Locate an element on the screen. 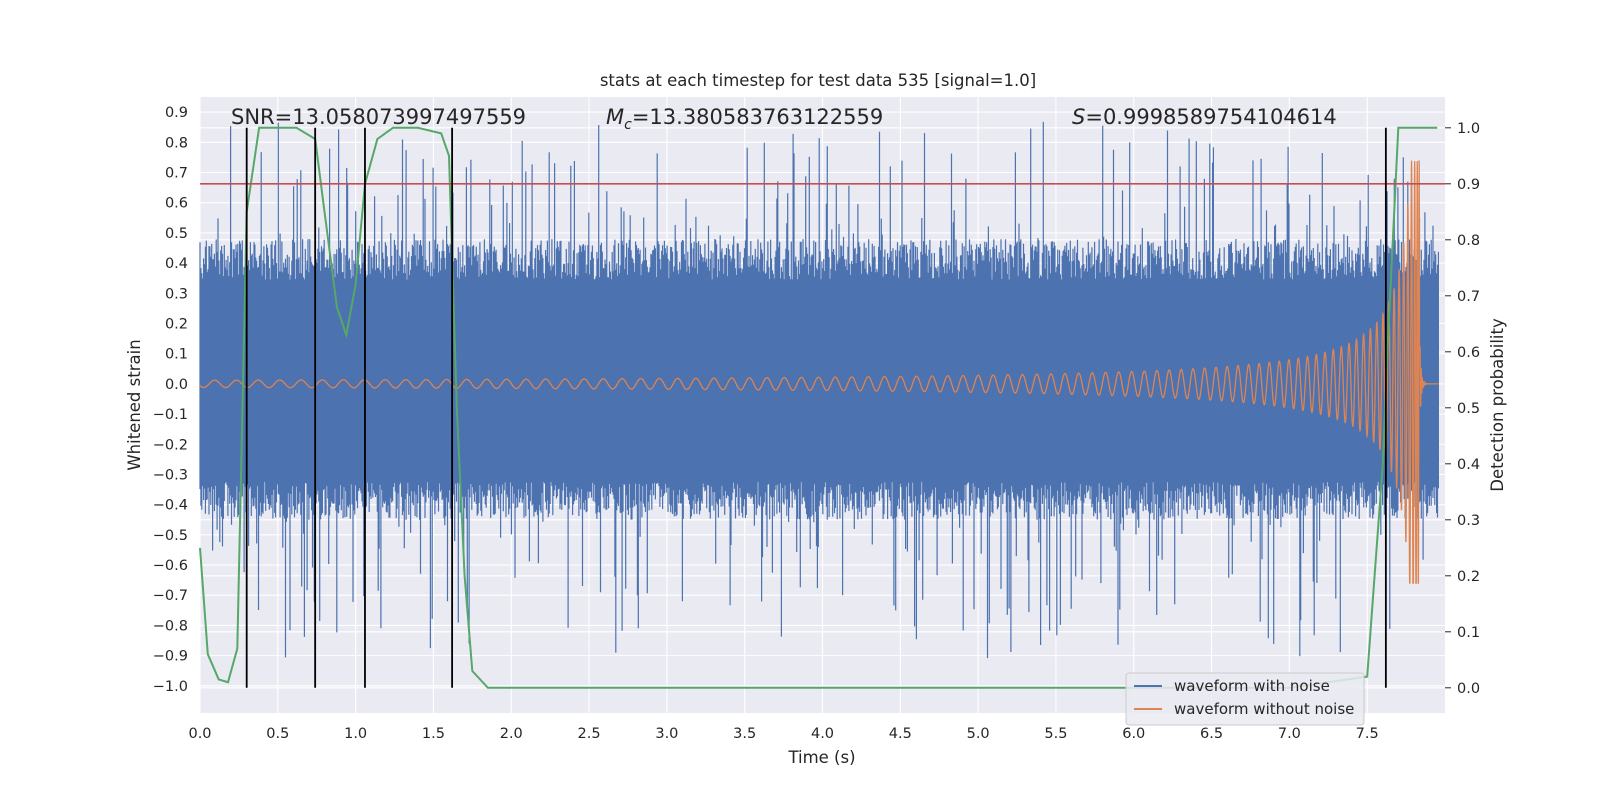  y2-tick-label: 0.7 is located at coordinates (1468, 297).